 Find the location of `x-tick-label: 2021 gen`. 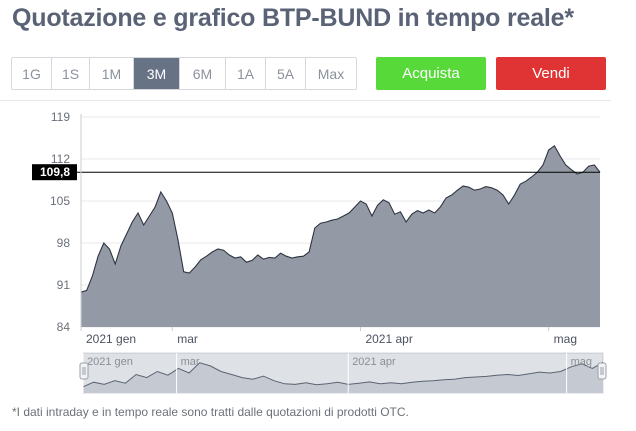

x-tick-label: 2021 gen is located at coordinates (111, 339).